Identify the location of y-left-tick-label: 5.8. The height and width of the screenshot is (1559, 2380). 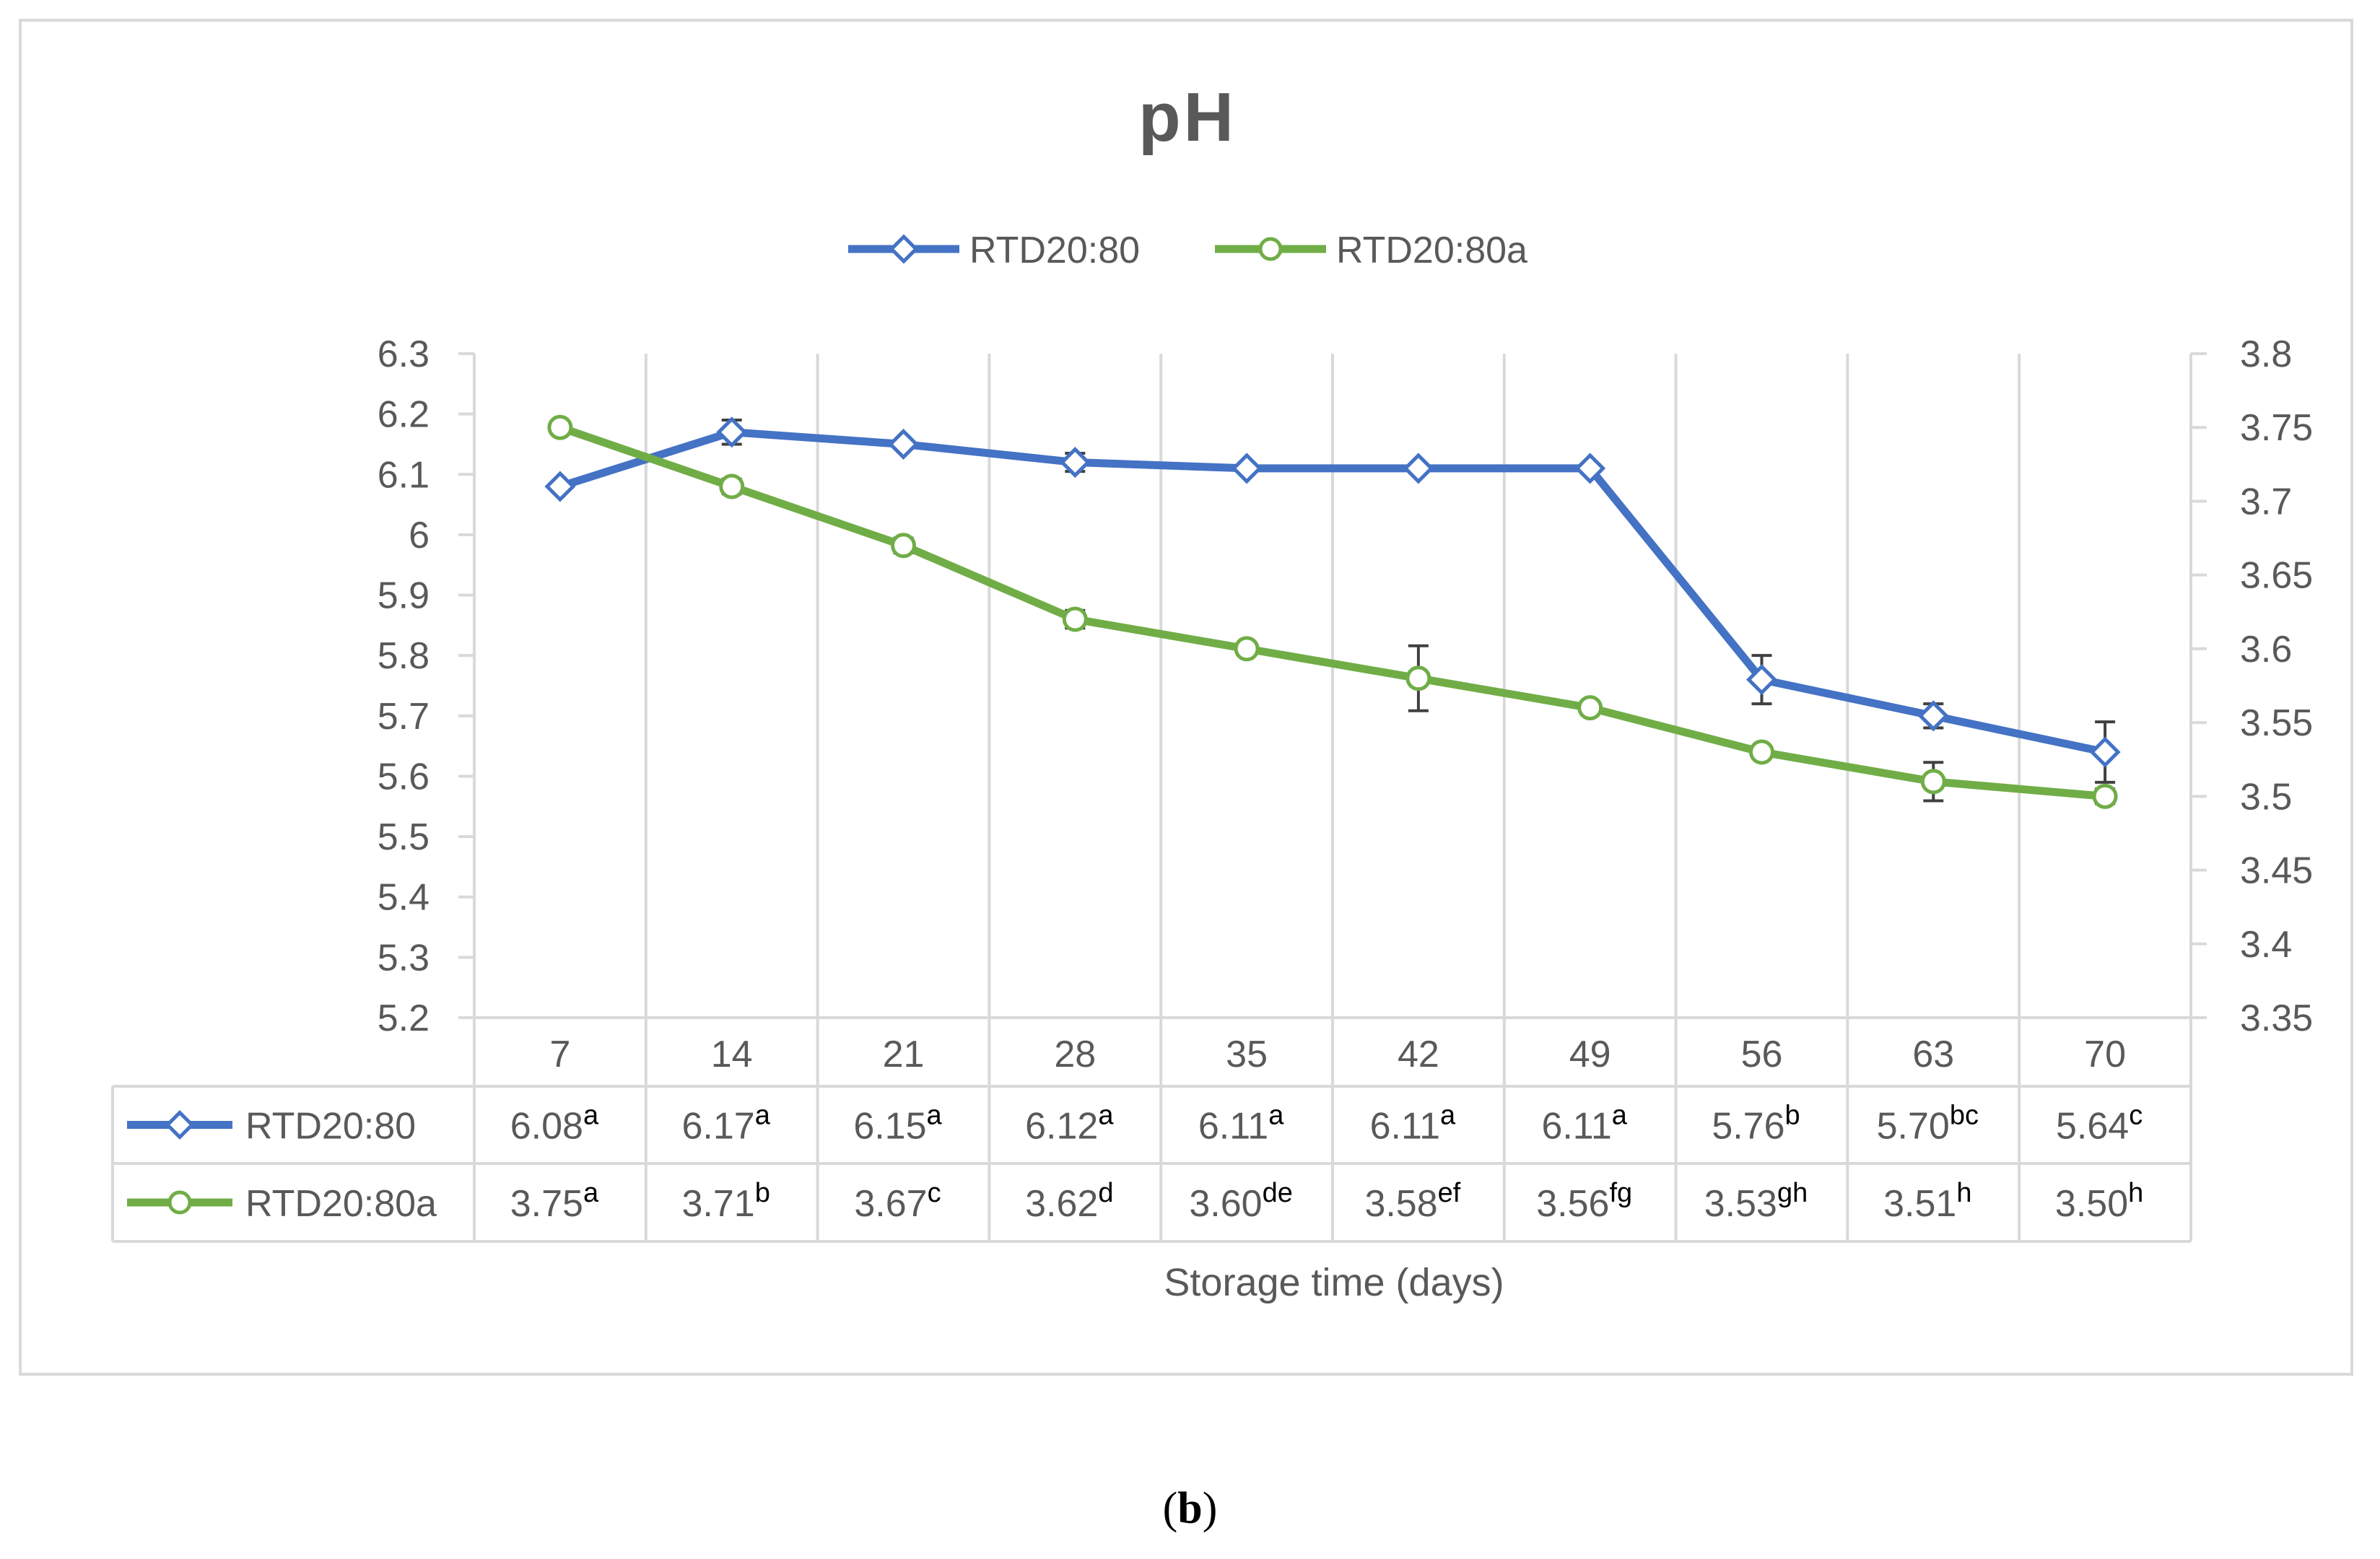
(404, 656).